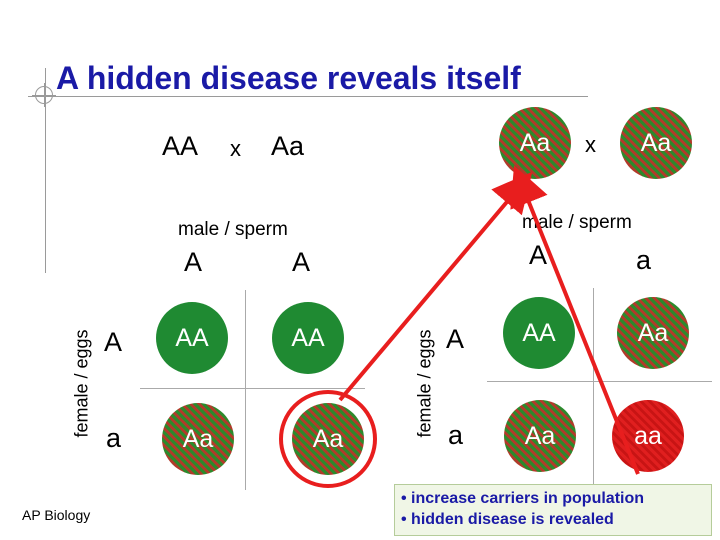 Image resolution: width=720 pixels, height=540 pixels. Describe the element at coordinates (456, 435) in the screenshot. I see `right-row-allele-2: a` at that location.